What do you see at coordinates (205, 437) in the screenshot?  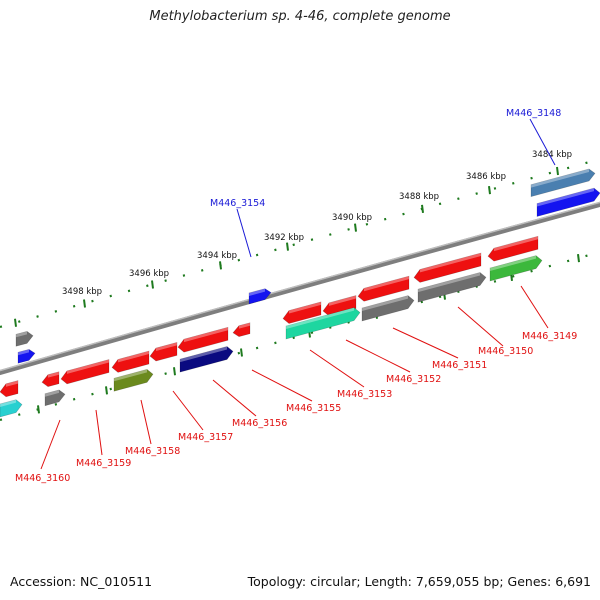 I see `gene-label: M446_3157` at bounding box center [205, 437].